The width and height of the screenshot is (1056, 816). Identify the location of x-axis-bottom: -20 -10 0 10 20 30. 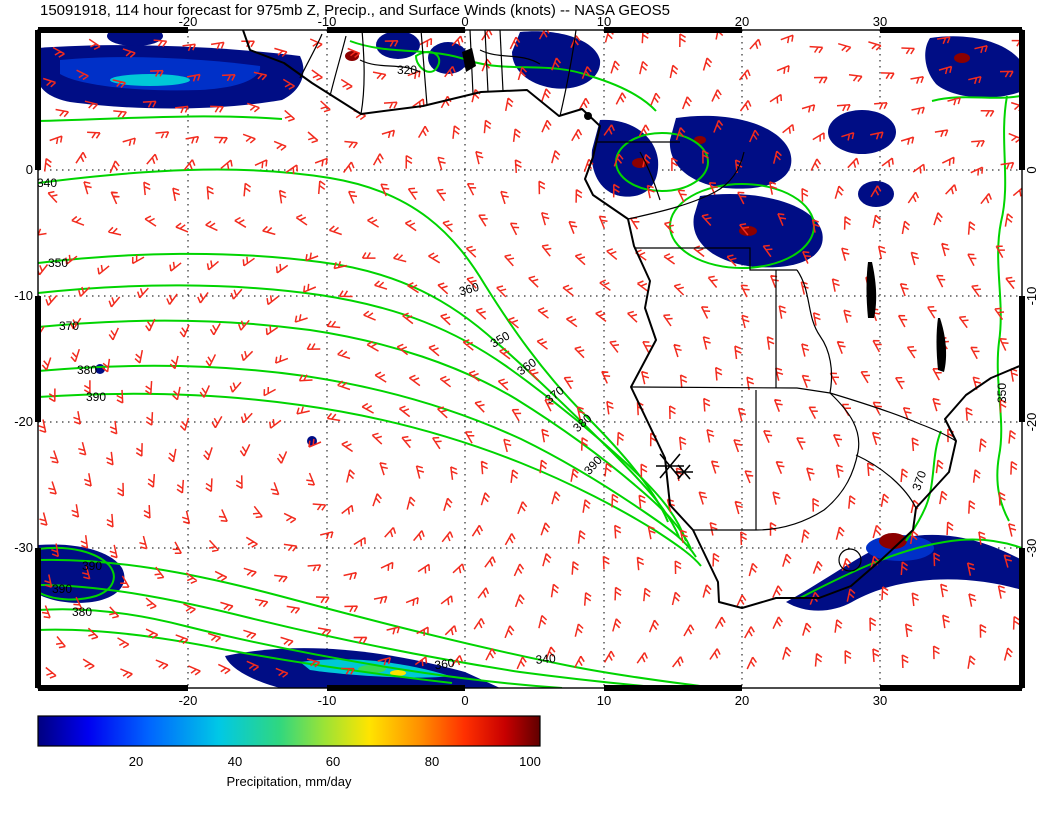
(533, 700).